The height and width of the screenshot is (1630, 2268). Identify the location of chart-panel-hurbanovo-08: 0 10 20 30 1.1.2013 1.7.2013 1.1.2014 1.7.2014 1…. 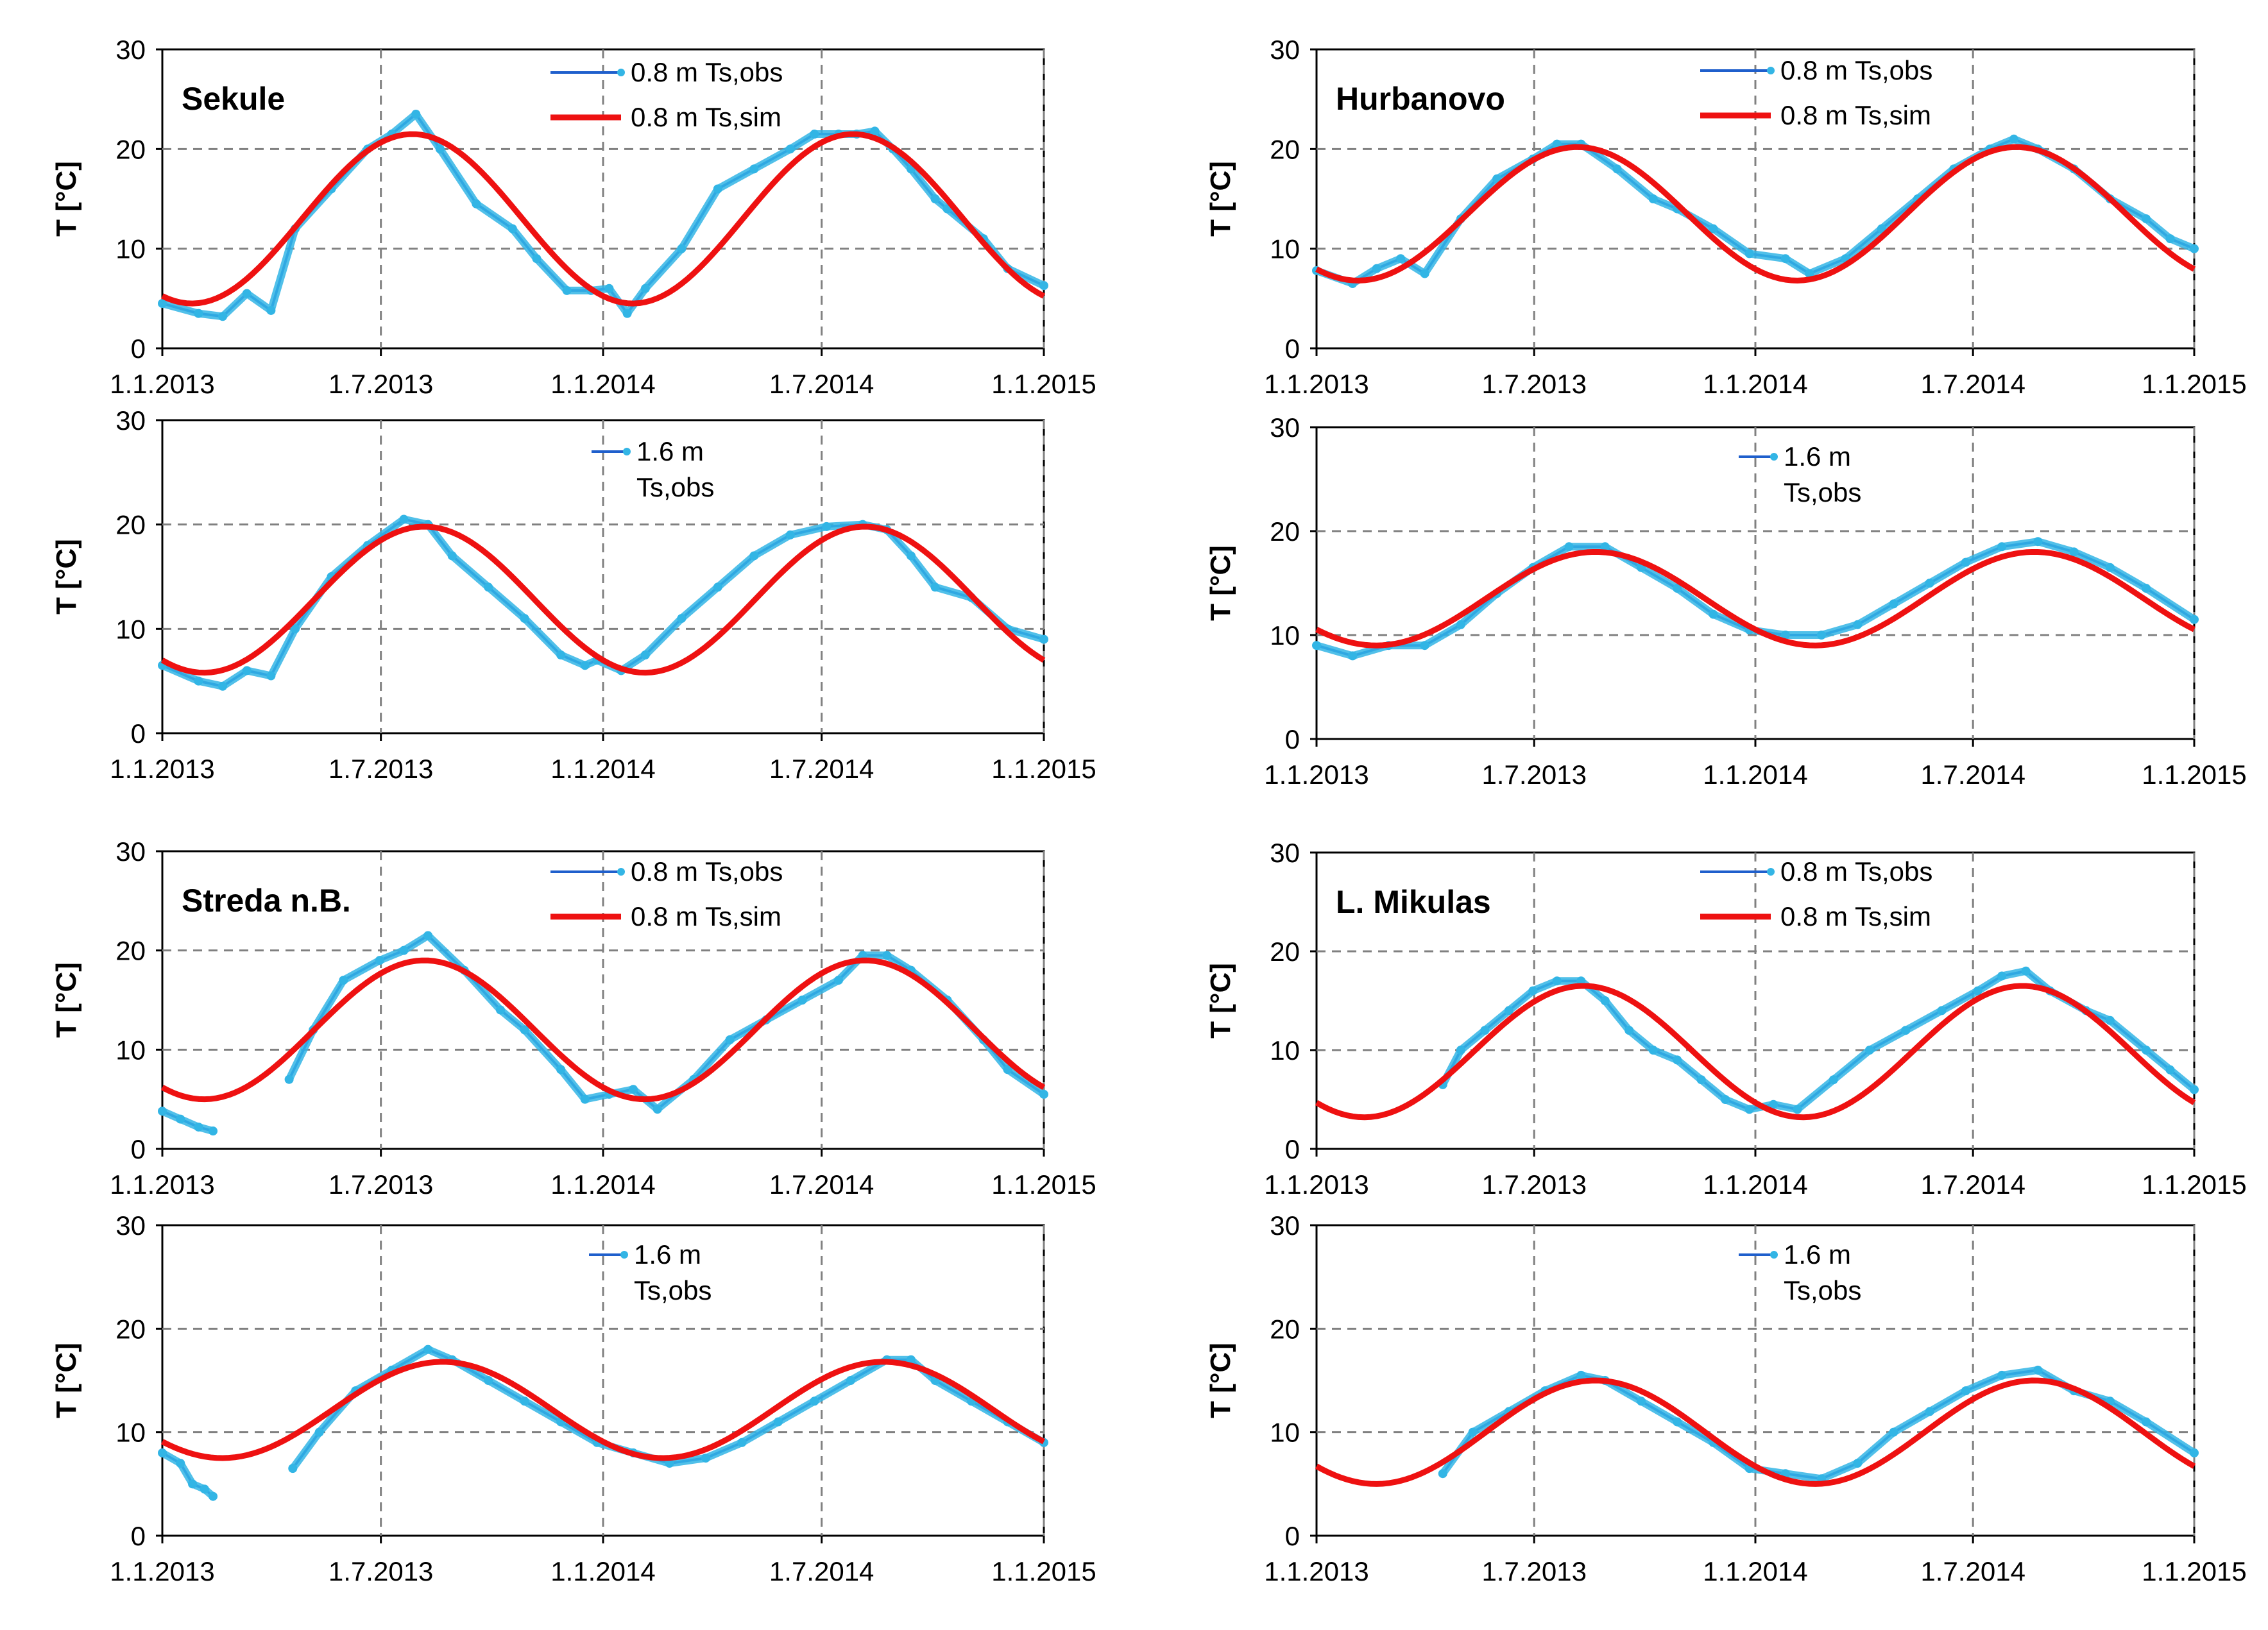
(1726, 217).